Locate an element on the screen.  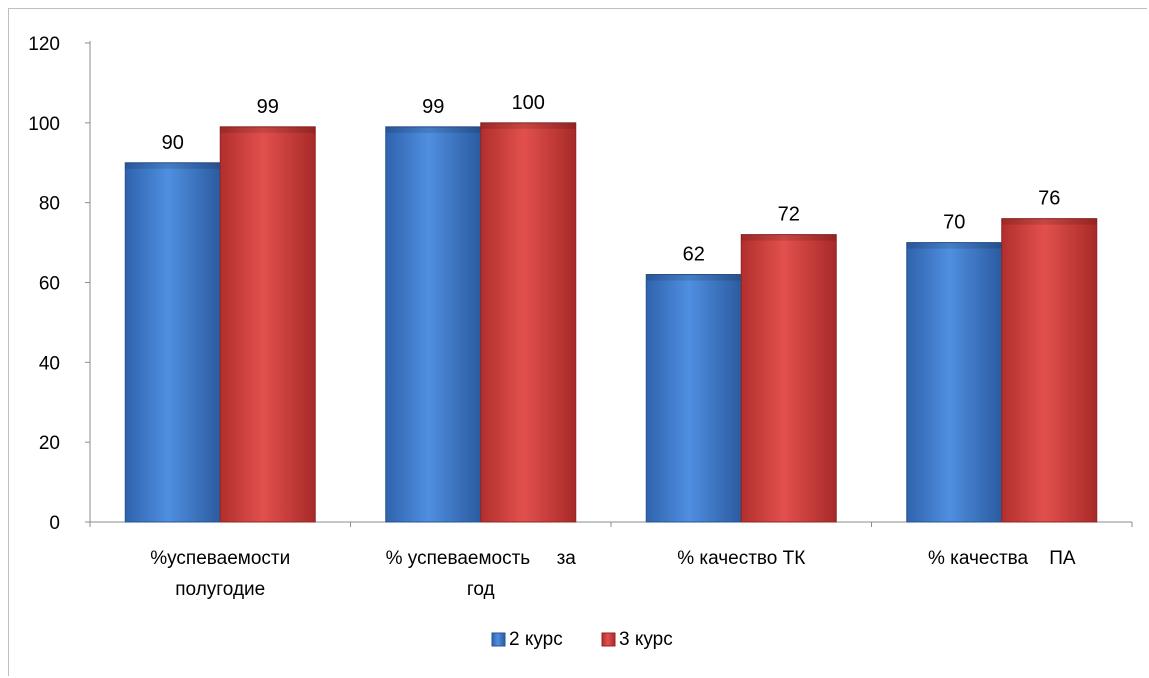
data-label: 62 is located at coordinates (694, 255).